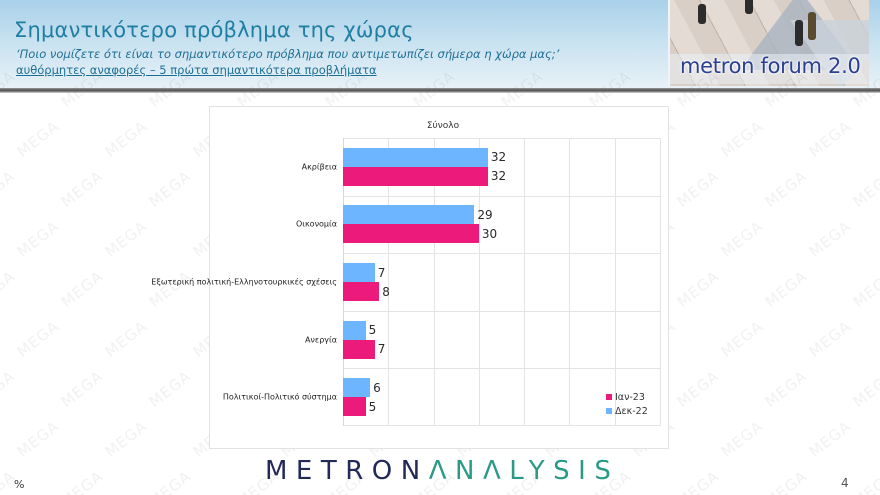  What do you see at coordinates (485, 214) in the screenshot?
I see `data-label: 29` at bounding box center [485, 214].